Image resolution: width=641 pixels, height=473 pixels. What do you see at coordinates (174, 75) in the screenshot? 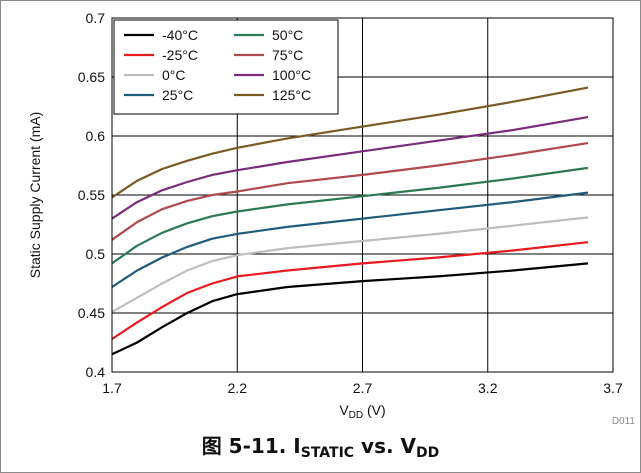
I see `legend-label: 0°C` at bounding box center [174, 75].